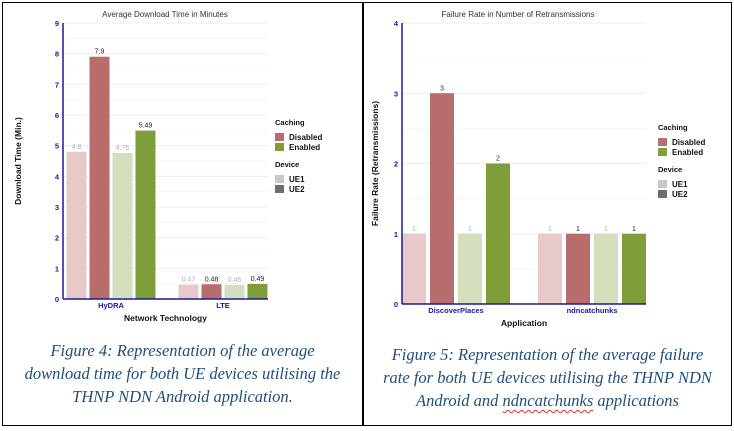  Describe the element at coordinates (165, 318) in the screenshot. I see `x-axis-label: Network Technology` at that location.